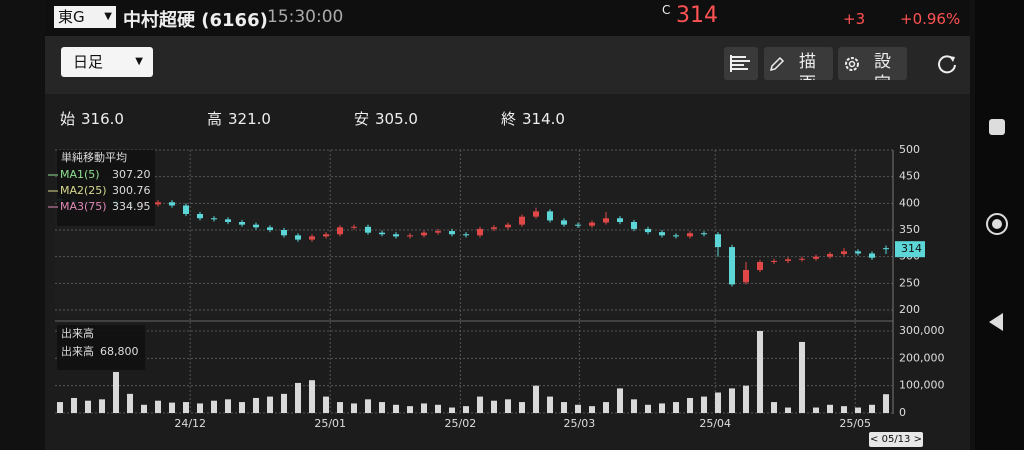 The height and width of the screenshot is (450, 1024). I want to click on market-select: 東G ▼, so click(85, 17).